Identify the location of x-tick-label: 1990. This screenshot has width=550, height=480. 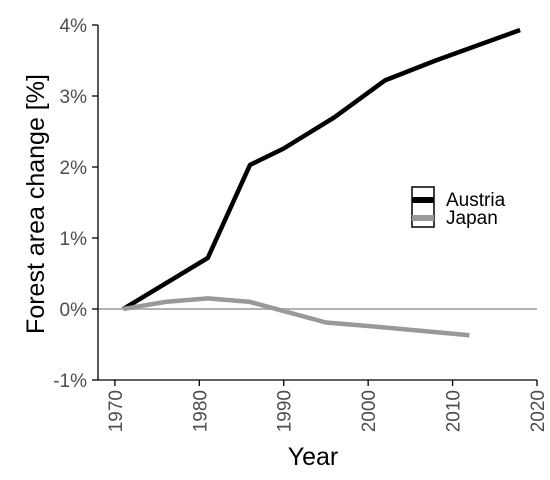
(285, 411).